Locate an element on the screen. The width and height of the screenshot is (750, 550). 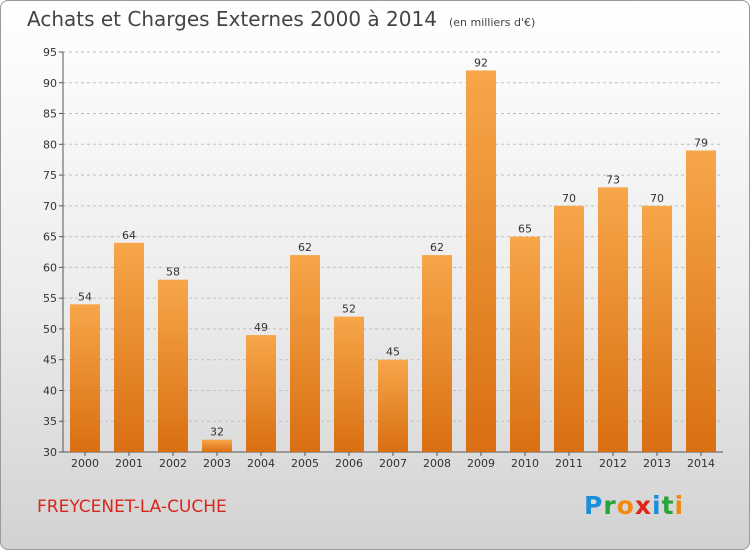
bar-value-label: 65 is located at coordinates (525, 229).